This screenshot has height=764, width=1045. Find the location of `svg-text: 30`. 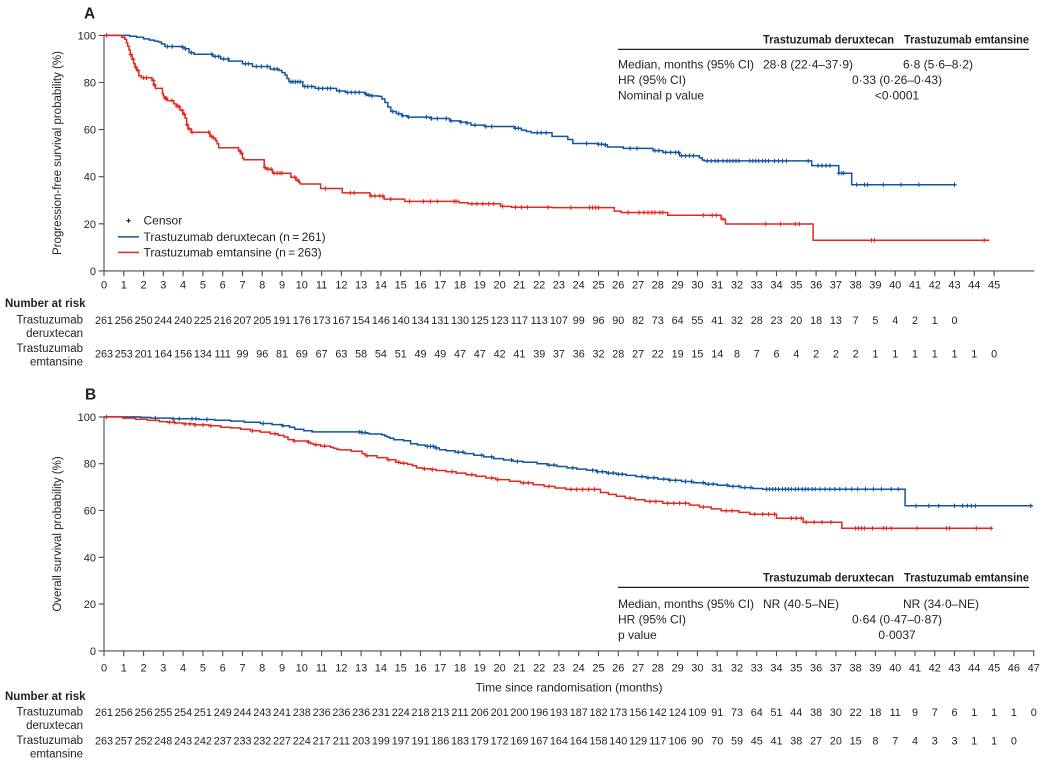

svg-text: 30 is located at coordinates (836, 713).